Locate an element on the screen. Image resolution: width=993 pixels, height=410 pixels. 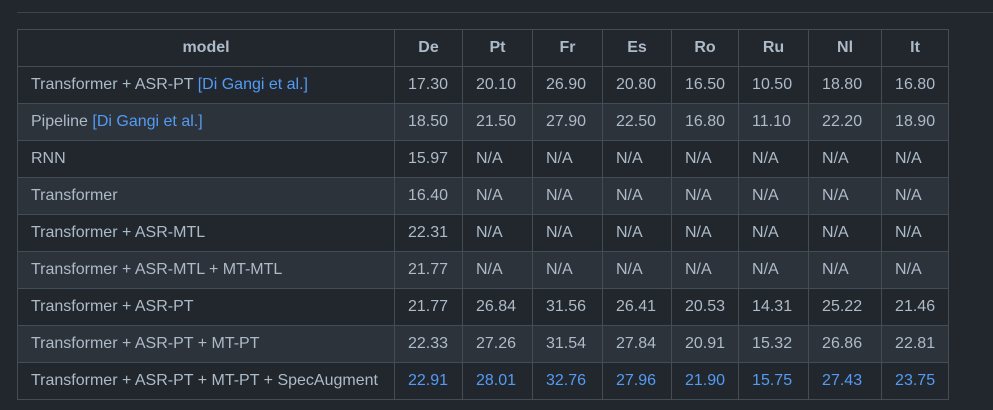
score-cell: 31.56 is located at coordinates (567, 307).